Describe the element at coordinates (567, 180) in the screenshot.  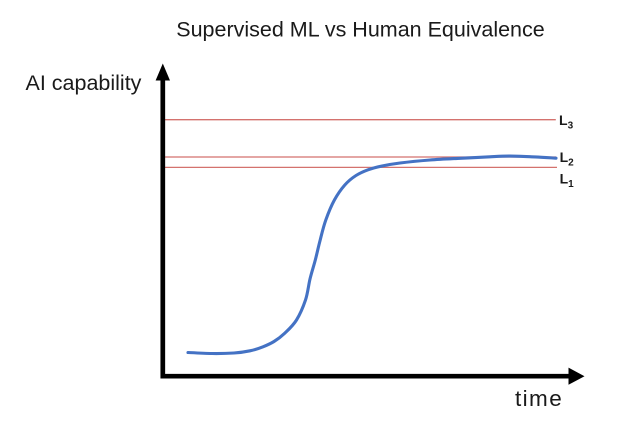
I see `svg-text: L1` at that location.